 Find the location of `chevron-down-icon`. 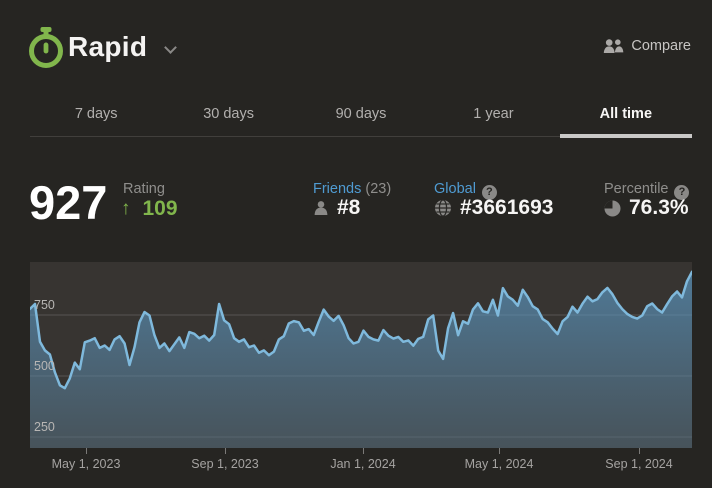

chevron-down-icon is located at coordinates (170, 47).